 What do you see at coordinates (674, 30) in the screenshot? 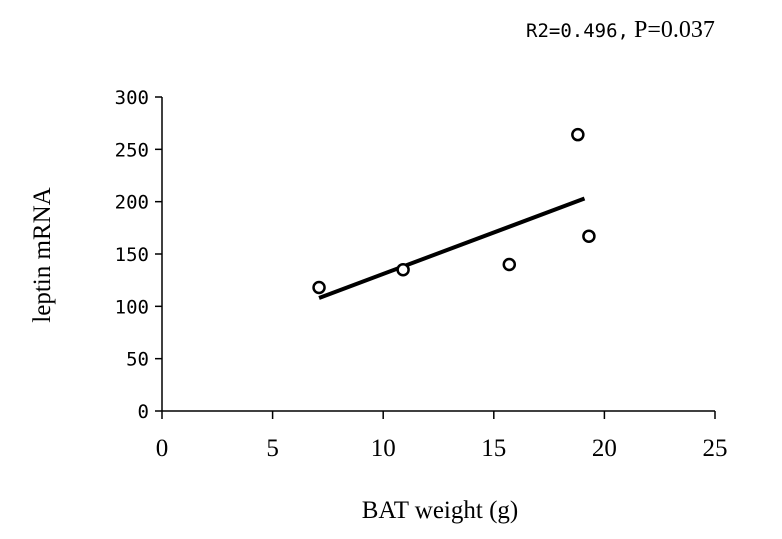
I see `p-value-annotation: P=0.037` at bounding box center [674, 30].